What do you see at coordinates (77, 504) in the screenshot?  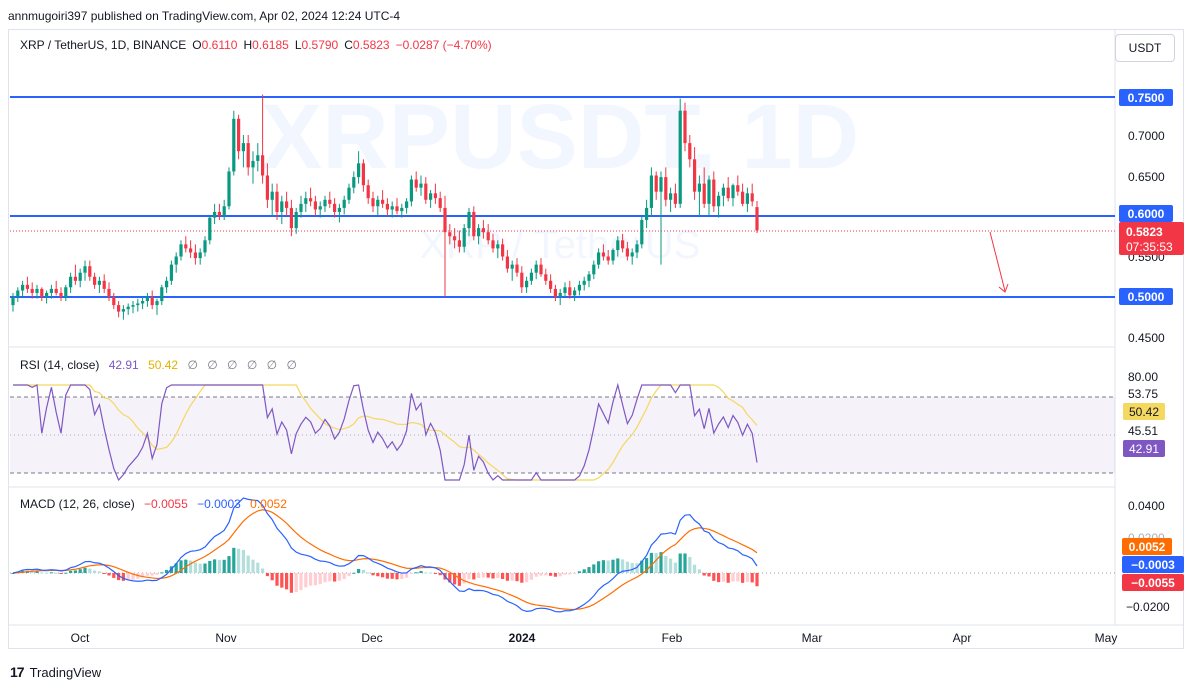 I see `macd-title: MACD (12, 26, close)` at bounding box center [77, 504].